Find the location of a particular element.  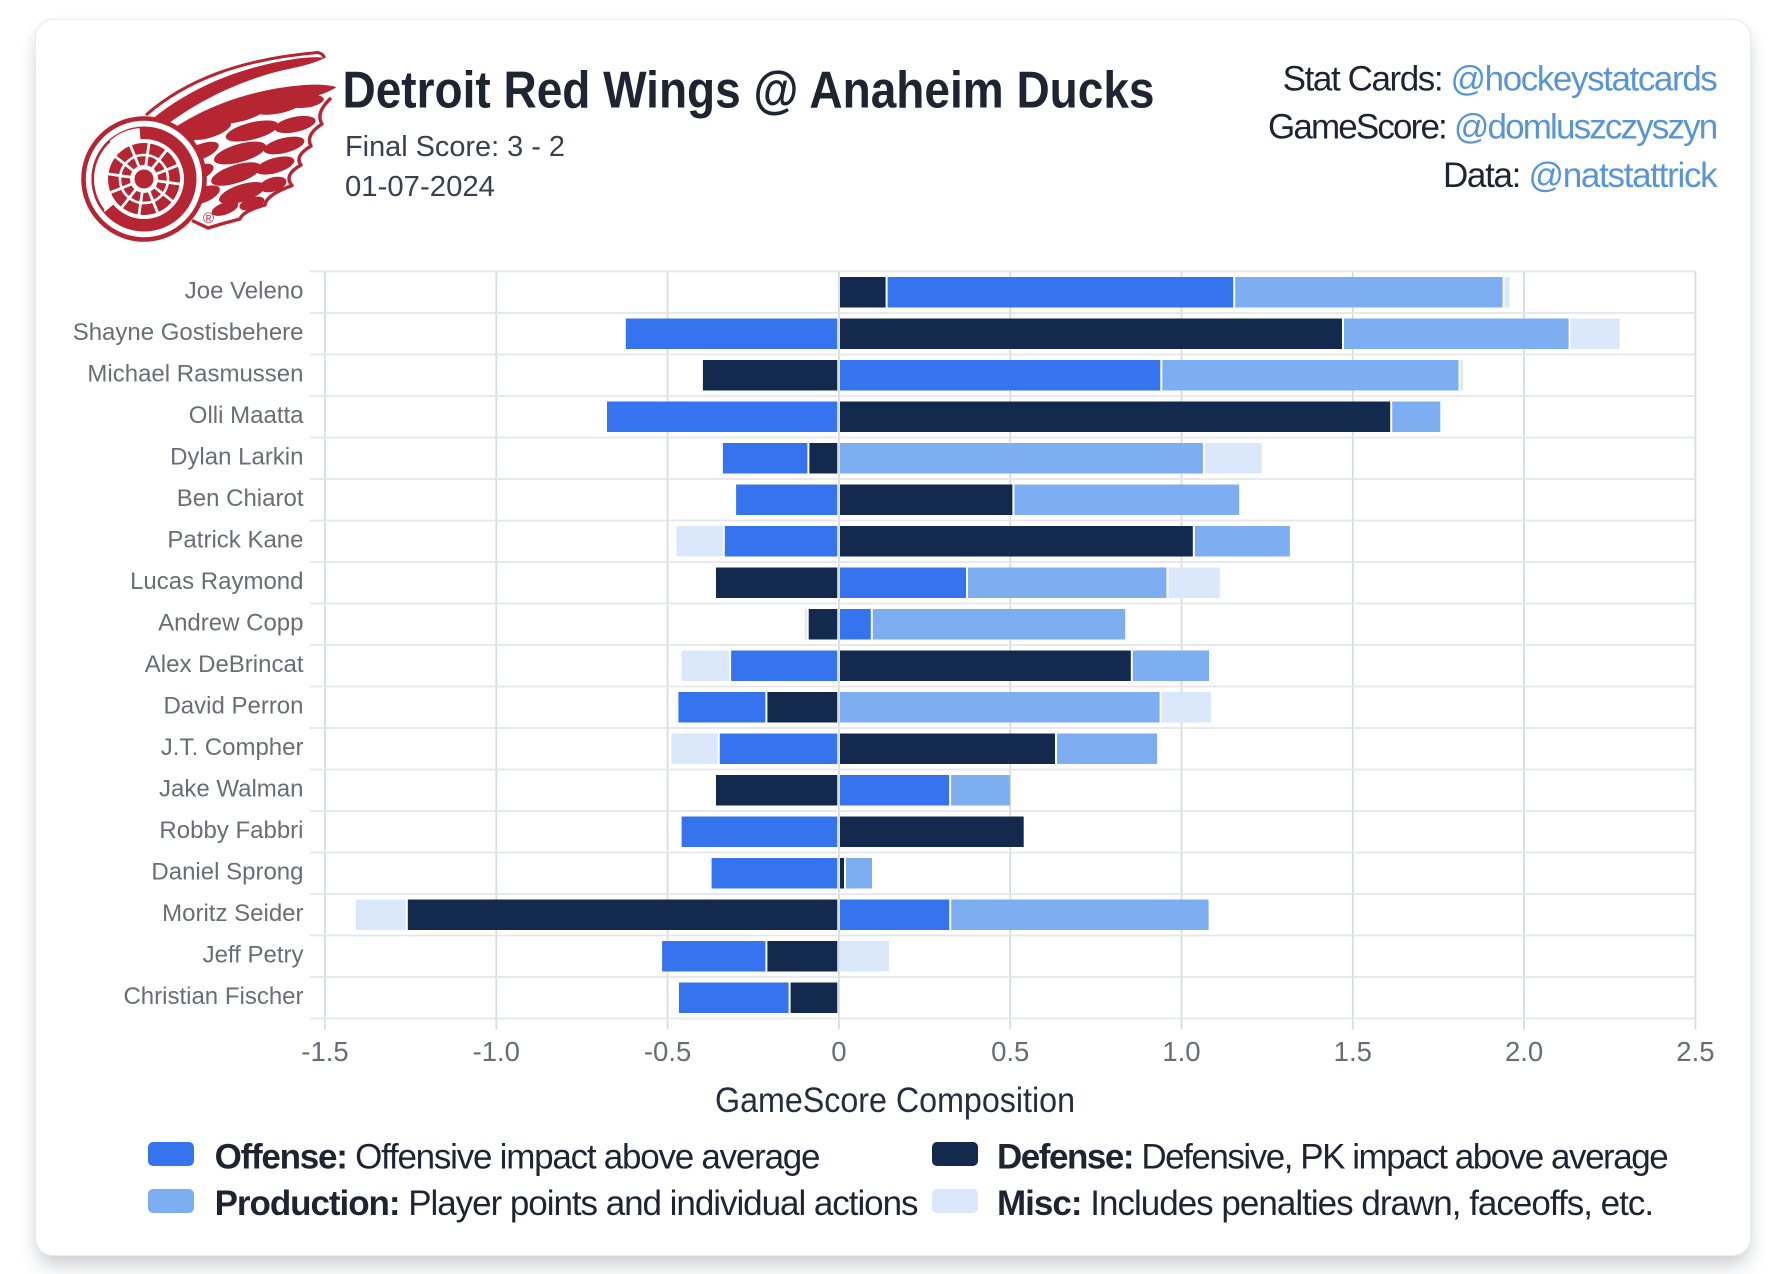

svg-text: 0.5 is located at coordinates (1010, 1051).